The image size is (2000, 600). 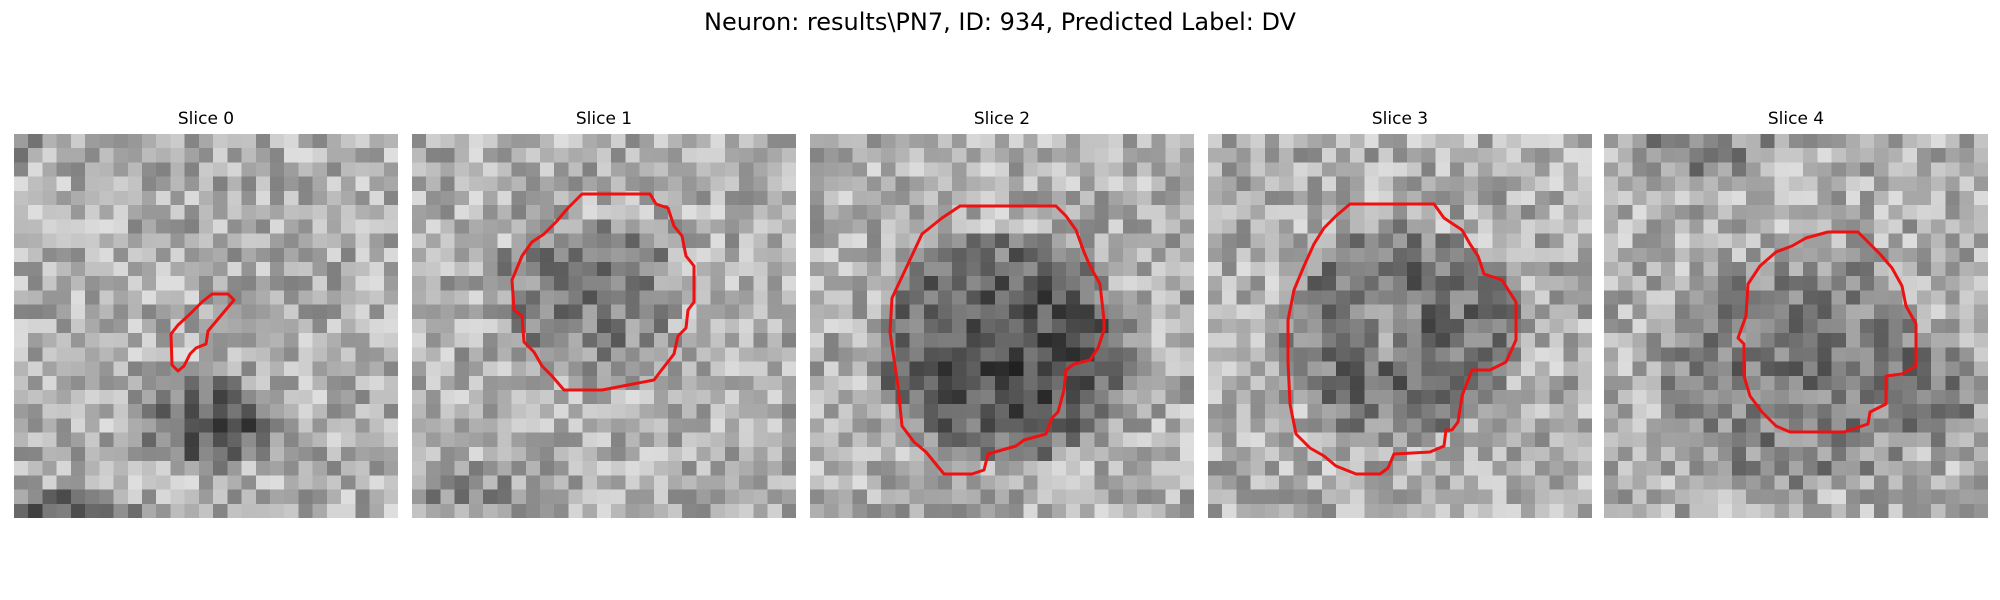 I want to click on slice-title: Slice 2, so click(x=1002, y=119).